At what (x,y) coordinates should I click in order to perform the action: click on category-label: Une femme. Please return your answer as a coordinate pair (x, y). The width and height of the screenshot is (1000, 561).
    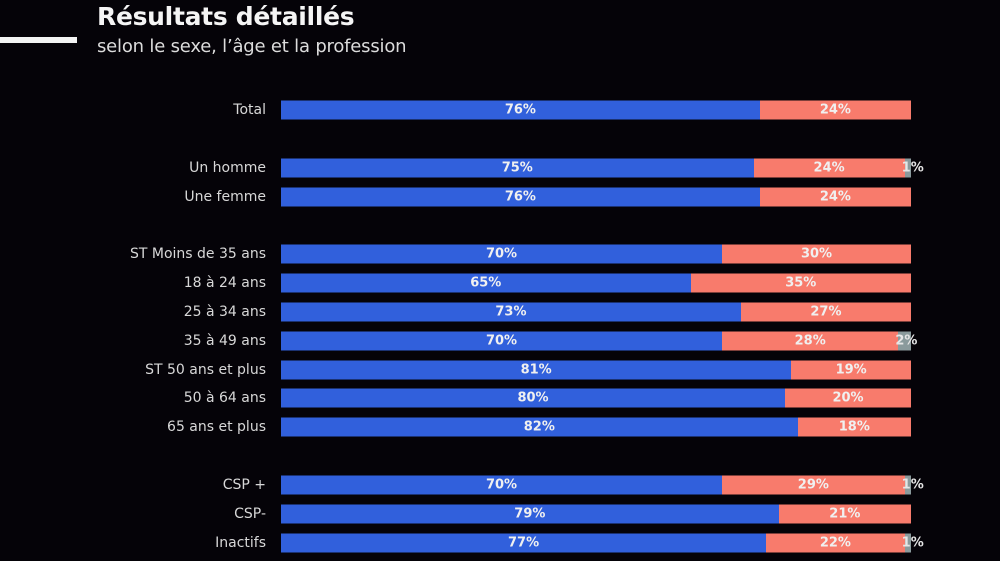
    Looking at the image, I should click on (225, 196).